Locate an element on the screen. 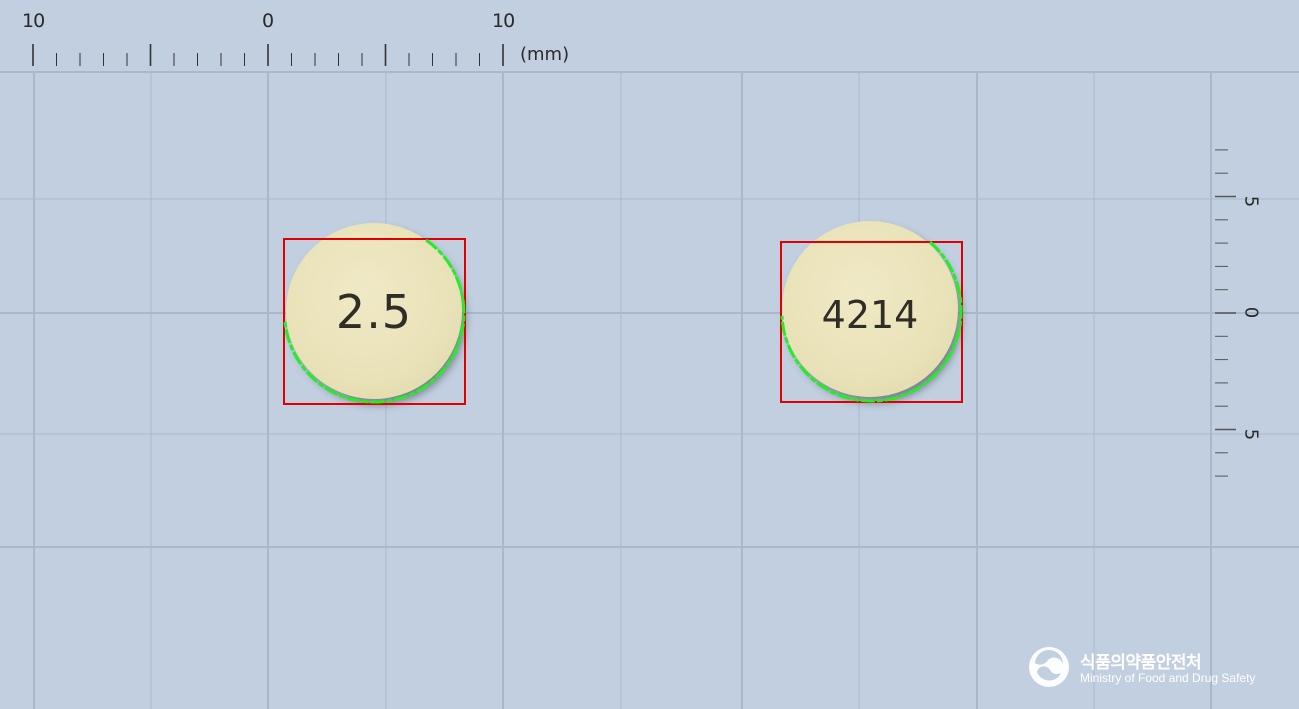 Image resolution: width=1299 pixels, height=709 pixels. pill-front: 2.5 is located at coordinates (374, 311).